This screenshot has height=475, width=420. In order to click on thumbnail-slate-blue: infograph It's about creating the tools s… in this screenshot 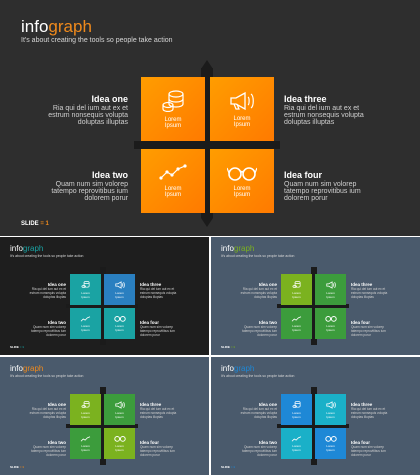, I will do `click(315, 416)`.